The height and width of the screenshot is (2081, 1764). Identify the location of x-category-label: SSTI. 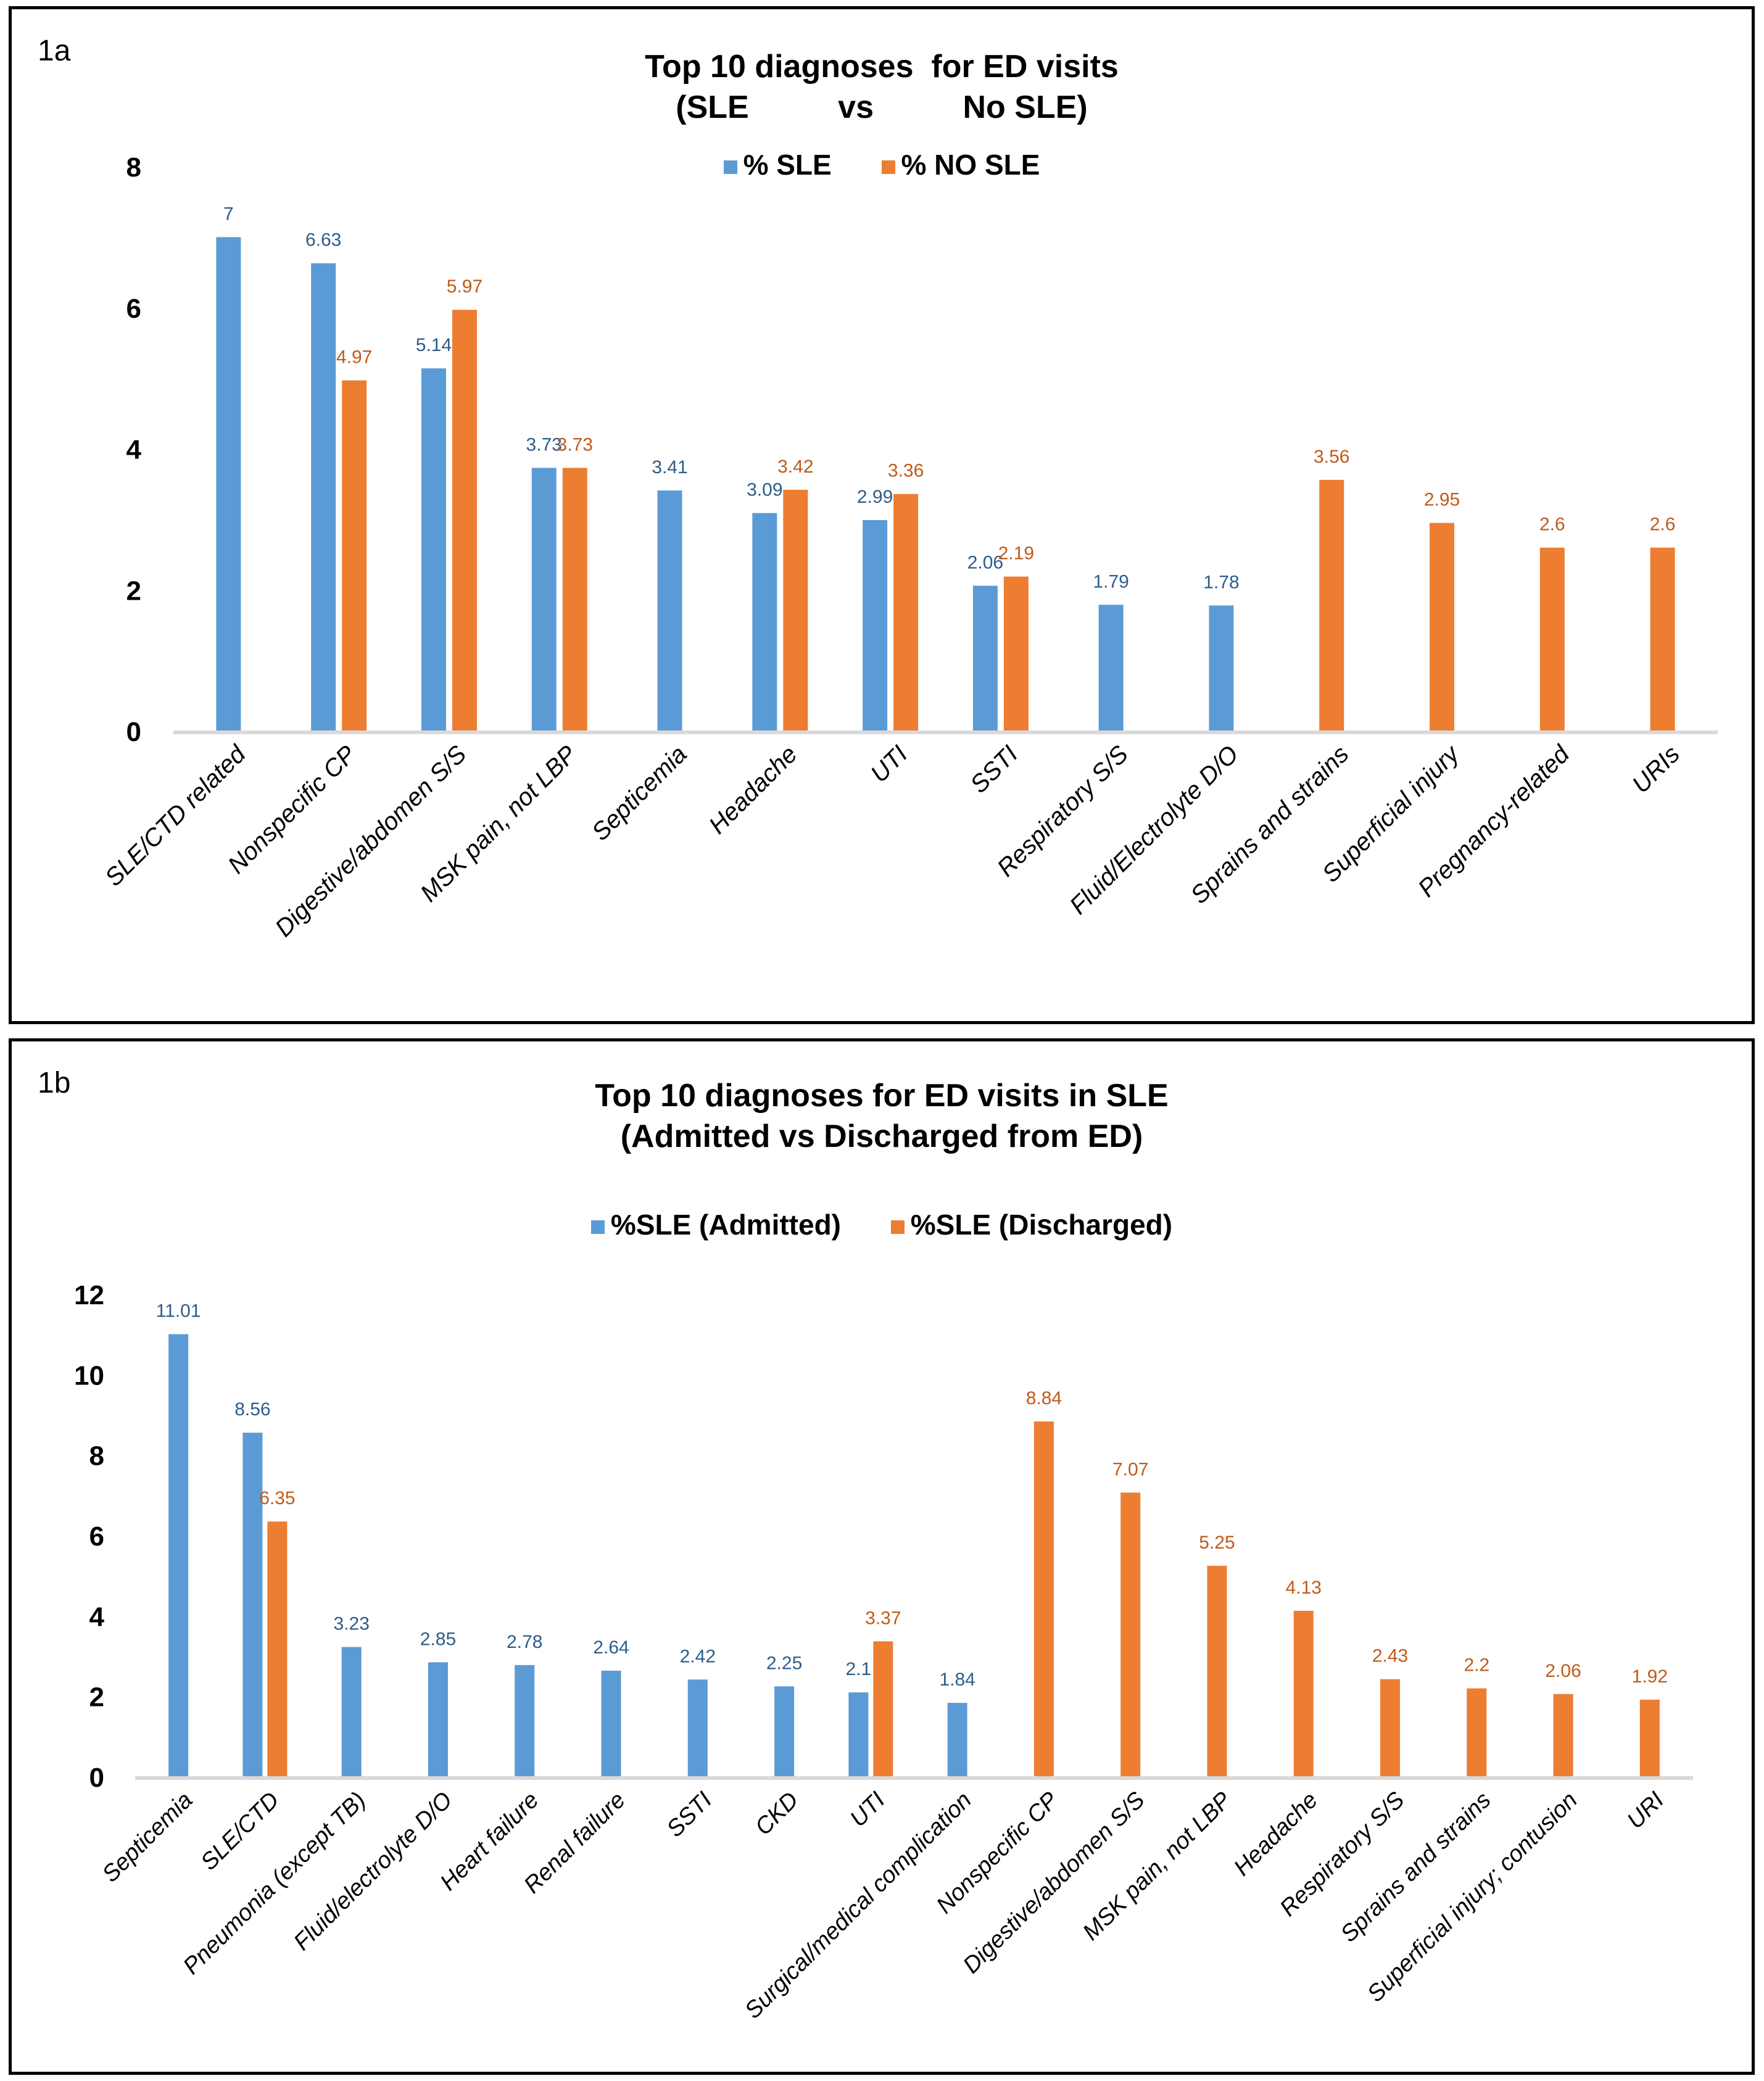
(690, 1814).